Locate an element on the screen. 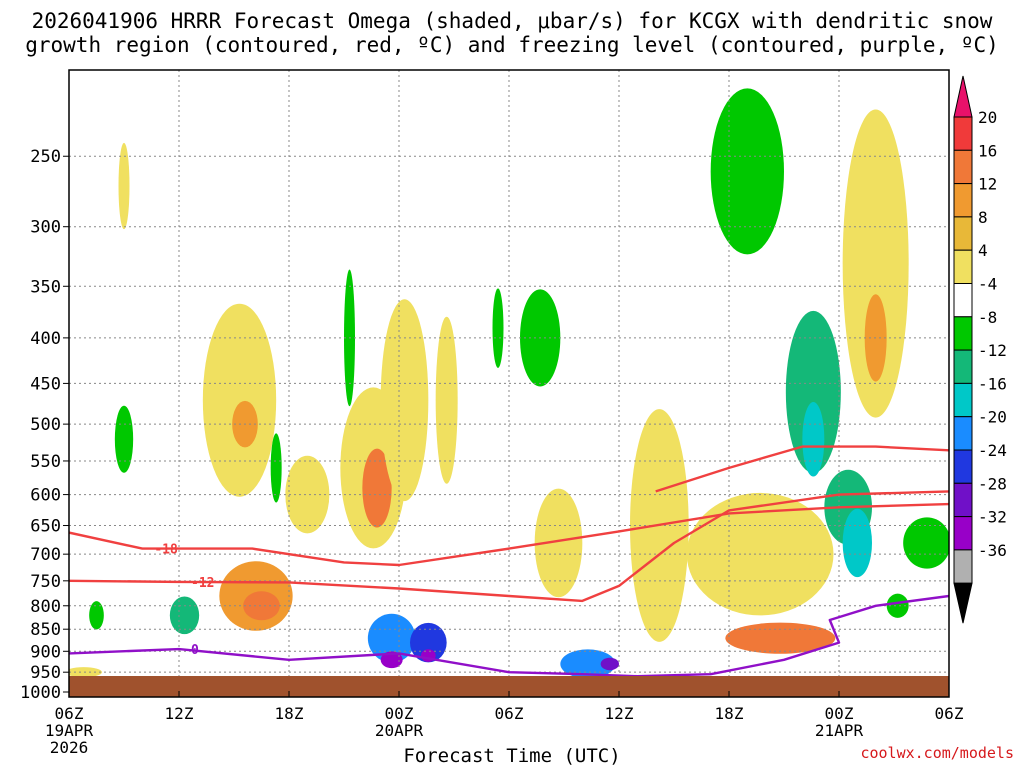 This screenshot has height=768, width=1024. colorbar: 20 16 12 8 4 -4 -8 -12 -16 -20 -24 -28 -32 -36 is located at coordinates (980, 349).